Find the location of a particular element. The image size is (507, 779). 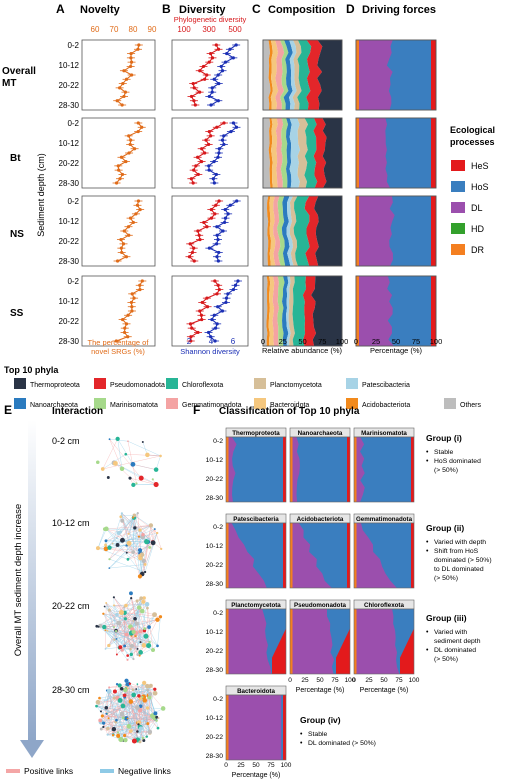

panel-b-title: Diversity is located at coordinates (202, 10).